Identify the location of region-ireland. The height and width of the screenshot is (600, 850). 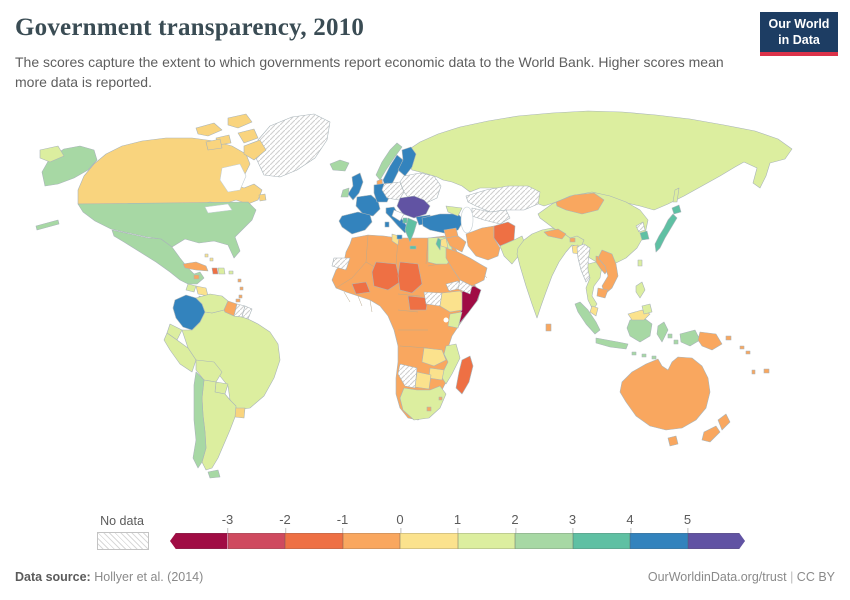
(345, 192).